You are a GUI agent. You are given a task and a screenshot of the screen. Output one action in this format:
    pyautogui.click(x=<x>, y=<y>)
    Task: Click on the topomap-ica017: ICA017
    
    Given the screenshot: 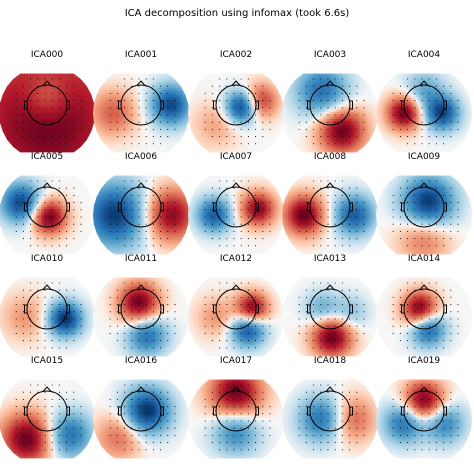 What is the action you would take?
    pyautogui.click(x=236, y=407)
    